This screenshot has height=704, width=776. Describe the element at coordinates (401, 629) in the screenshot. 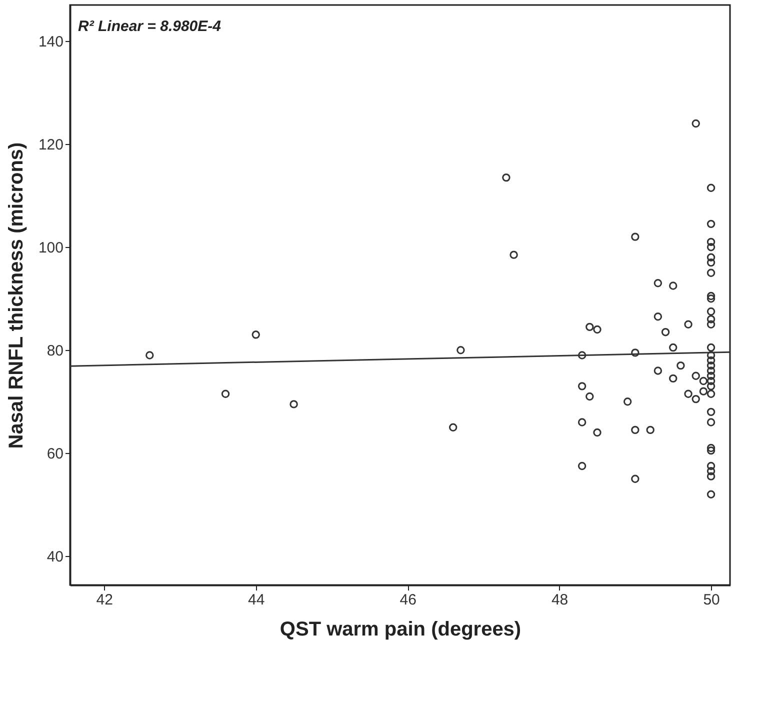

I see `x-axis-title: QST warm pain (degrees)` at that location.